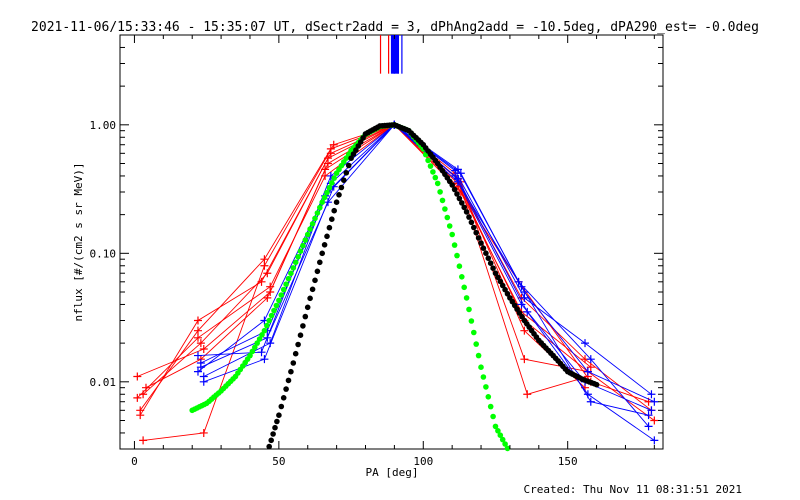 Image resolution: width=800 pixels, height=500 pixels. Describe the element at coordinates (103, 382) in the screenshot. I see `y-tick-label: 0.01` at that location.